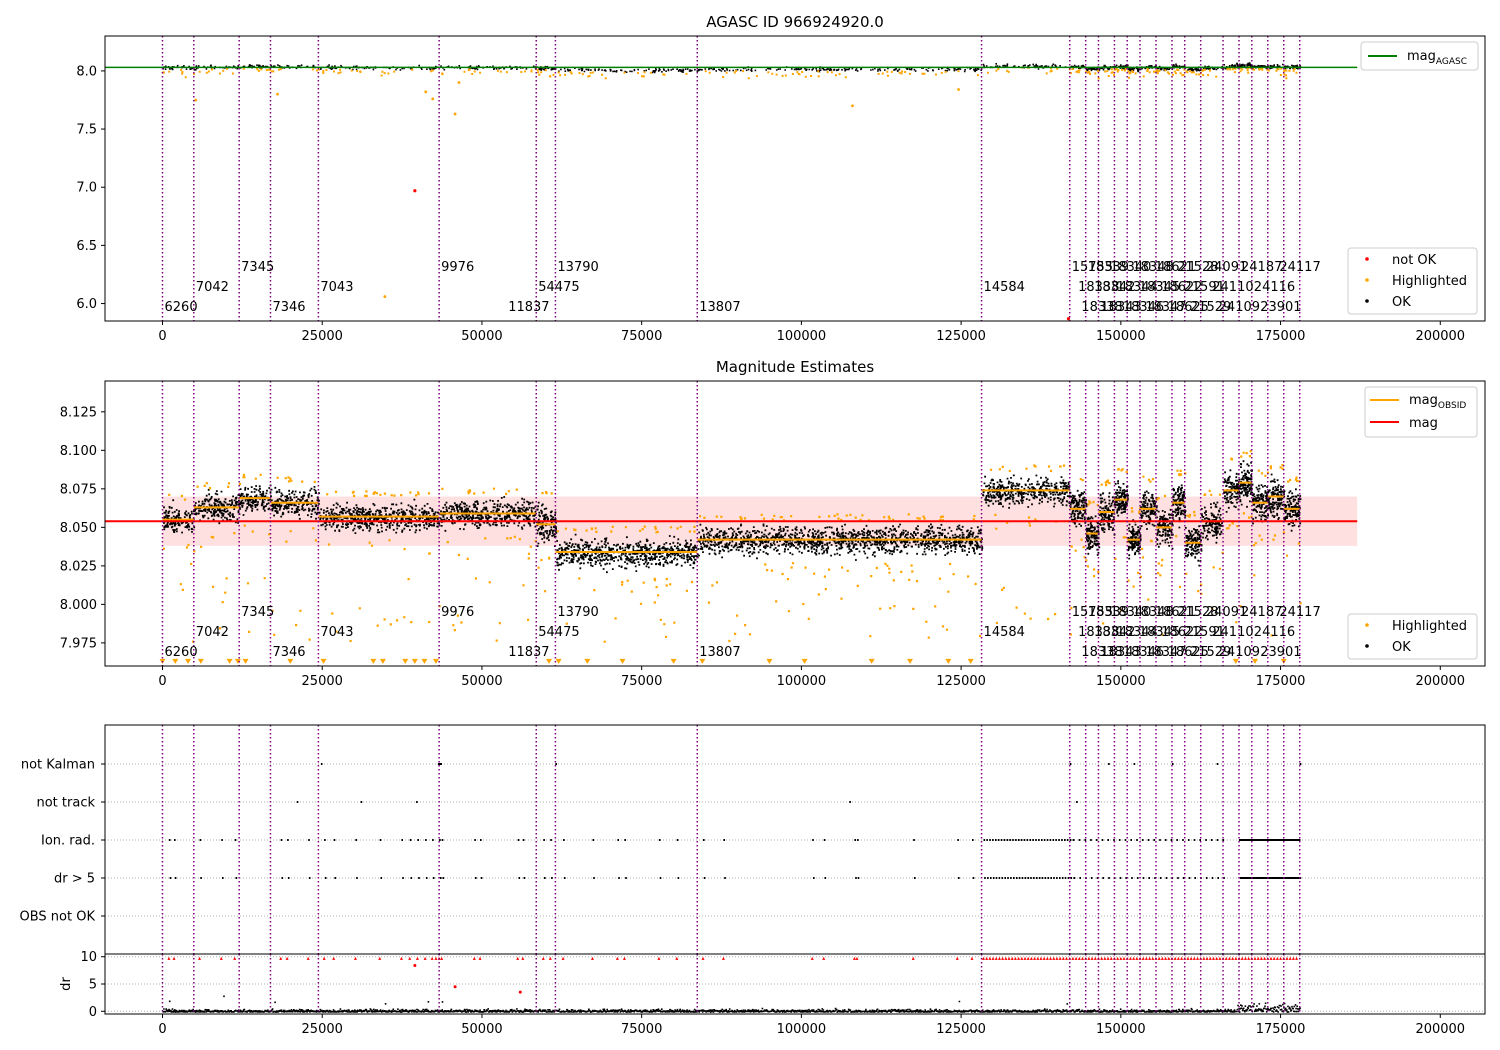  I want to click on y-tick-label: 8.000, so click(78, 605).